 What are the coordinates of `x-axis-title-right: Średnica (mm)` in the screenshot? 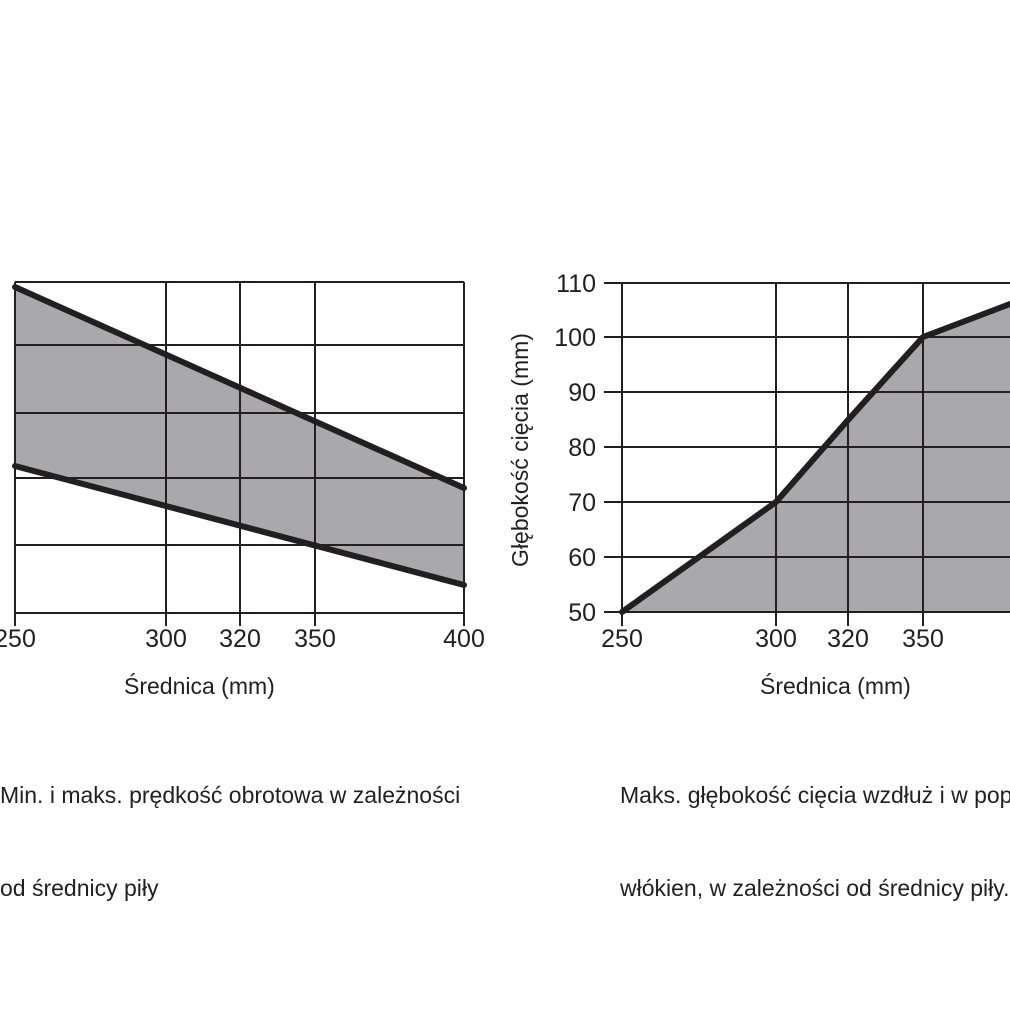 It's located at (835, 686).